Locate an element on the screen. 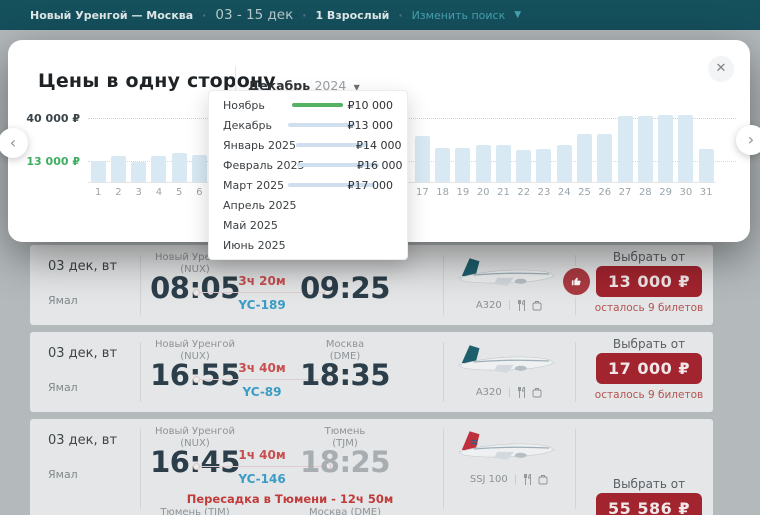  arrival-time: 18:25 is located at coordinates (345, 462).